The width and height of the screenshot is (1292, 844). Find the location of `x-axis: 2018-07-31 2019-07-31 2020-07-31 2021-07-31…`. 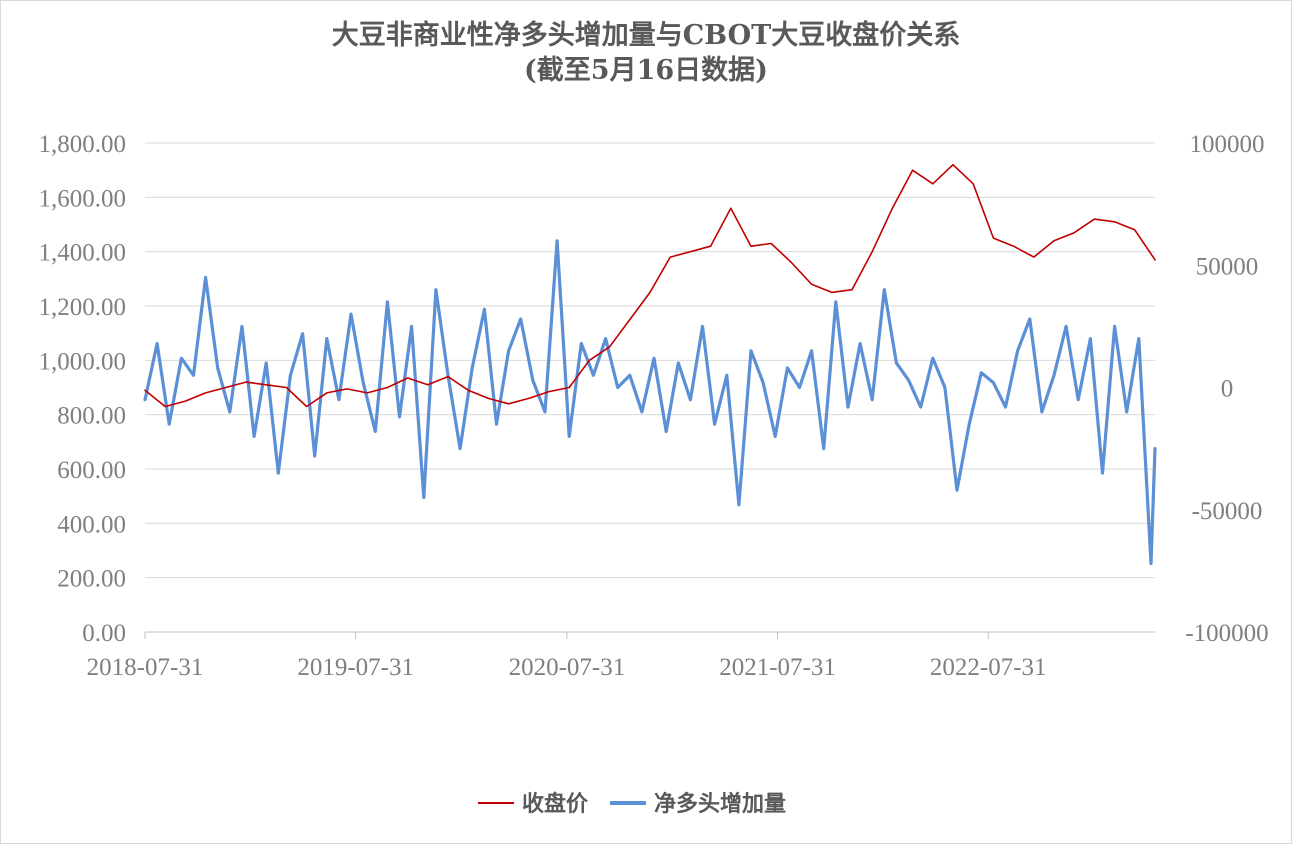

x-axis: 2018-07-31 2019-07-31 2020-07-31 2021-07-31… is located at coordinates (567, 656).